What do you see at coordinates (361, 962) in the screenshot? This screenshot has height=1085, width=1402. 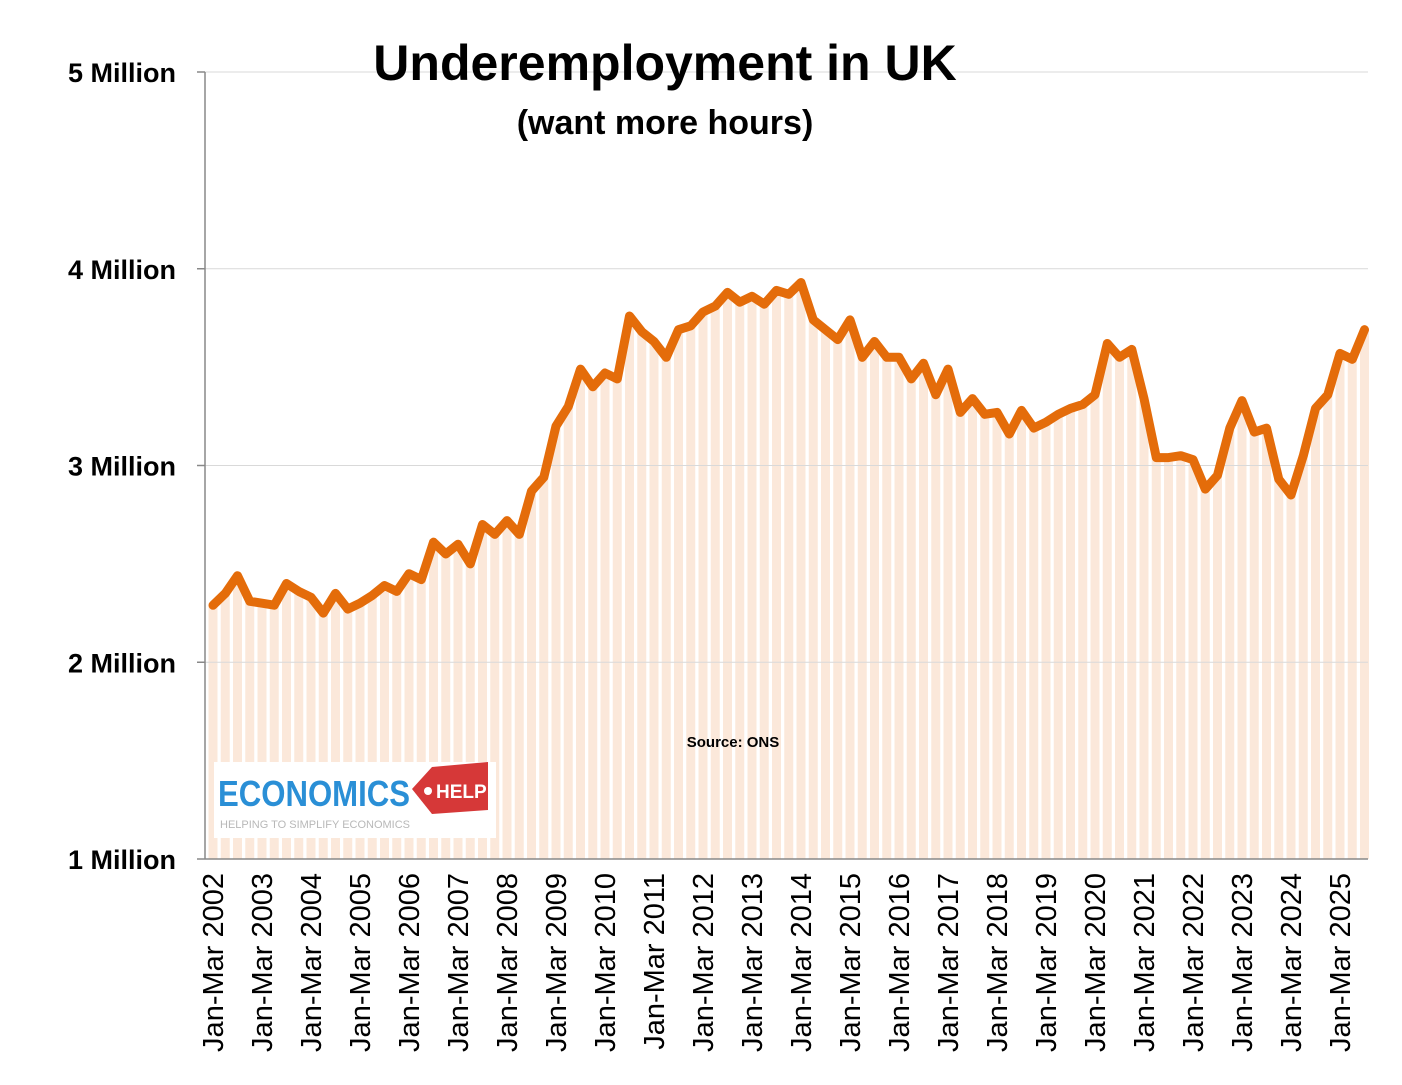 I see `x-tick-label: Jan-Mar 2005` at bounding box center [361, 962].